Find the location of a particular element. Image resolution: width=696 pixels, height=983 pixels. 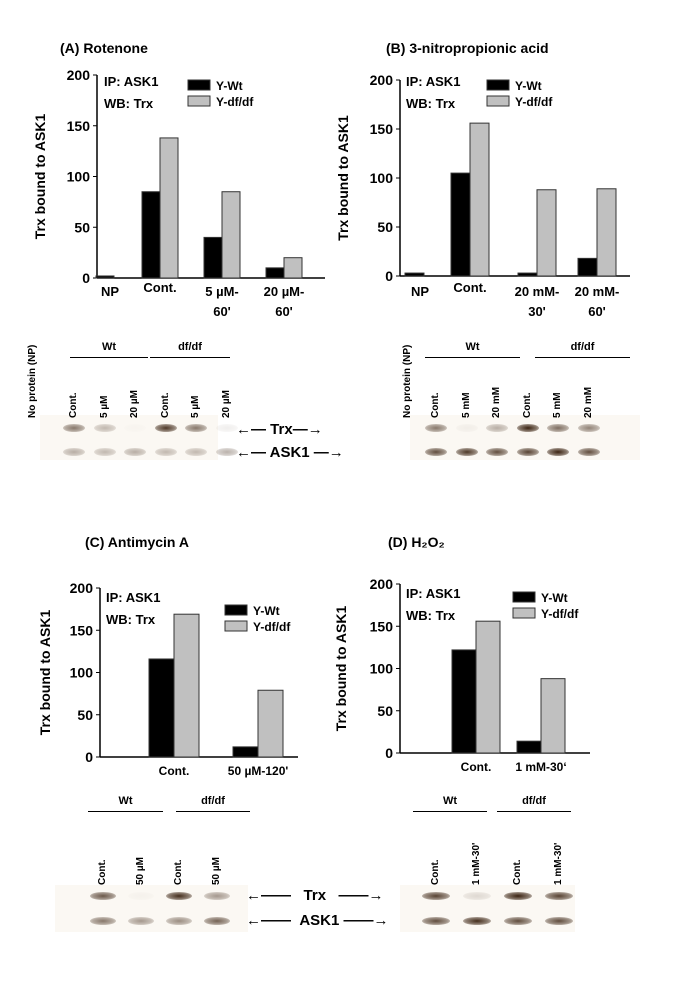

legend-label: Y-df/df is located at coordinates (272, 627).